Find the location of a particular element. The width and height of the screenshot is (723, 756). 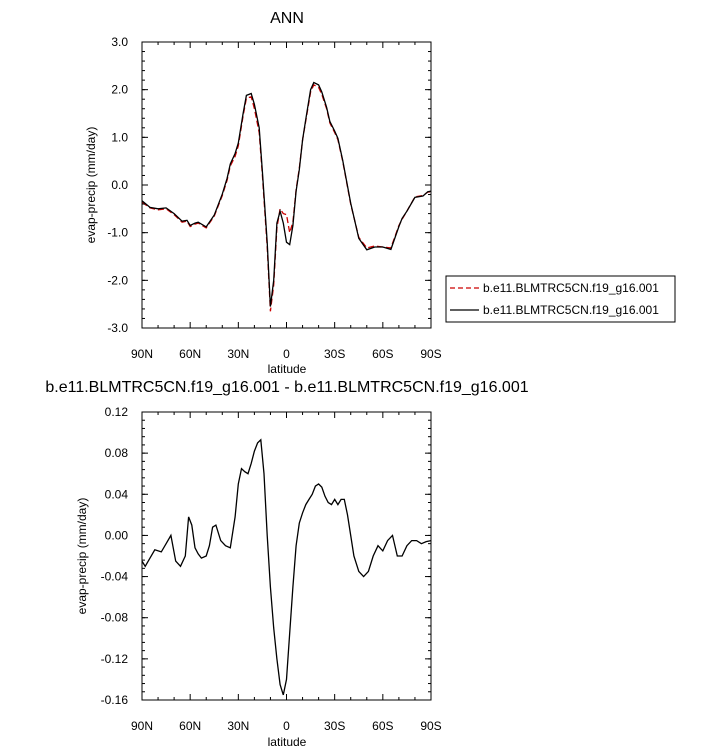

p2-x-tick-label: 90N is located at coordinates (142, 726).